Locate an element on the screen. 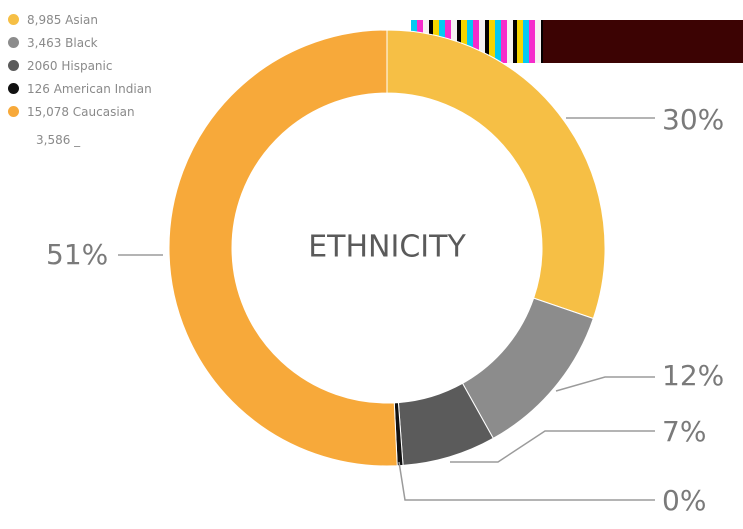  legend-label-caucasian: 15,078 Caucasian is located at coordinates (81, 111).